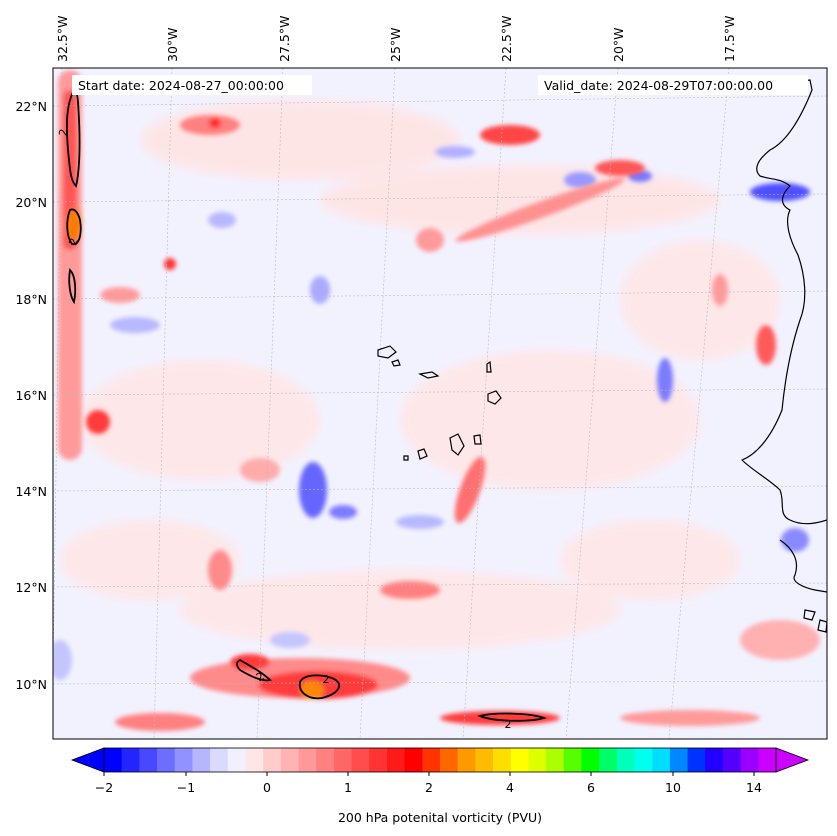  I want to click on valid-date-box, so click(673, 85).